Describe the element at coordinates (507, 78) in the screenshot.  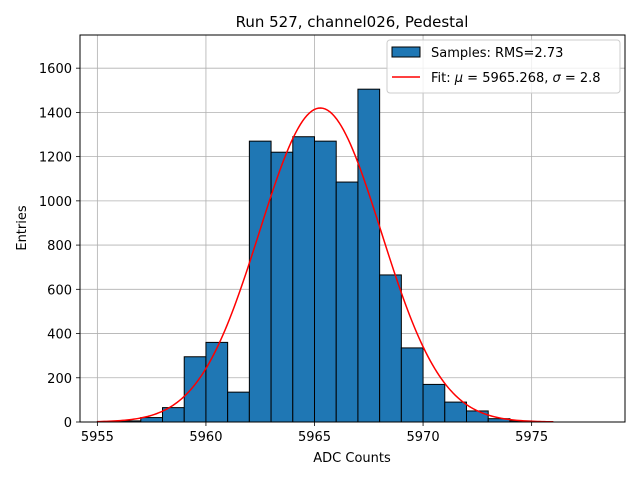
I see `legend-mu-value: = 5965.268,` at that location.